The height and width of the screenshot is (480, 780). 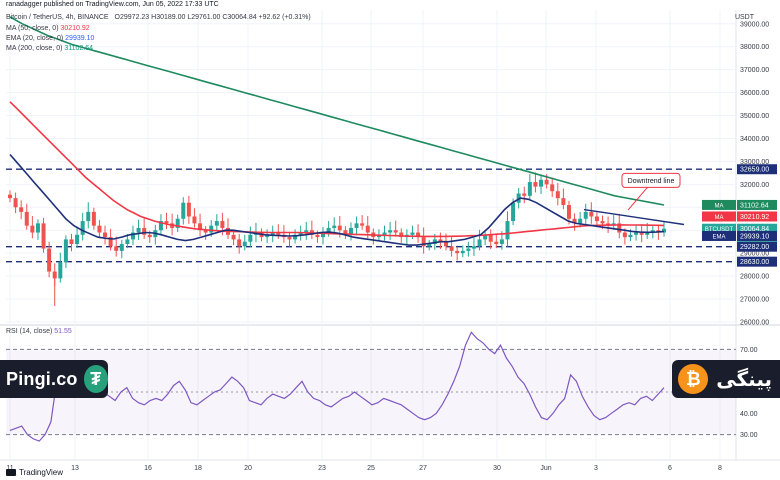 What do you see at coordinates (80, 38) in the screenshot?
I see `ema20-value: 29939.10` at bounding box center [80, 38].